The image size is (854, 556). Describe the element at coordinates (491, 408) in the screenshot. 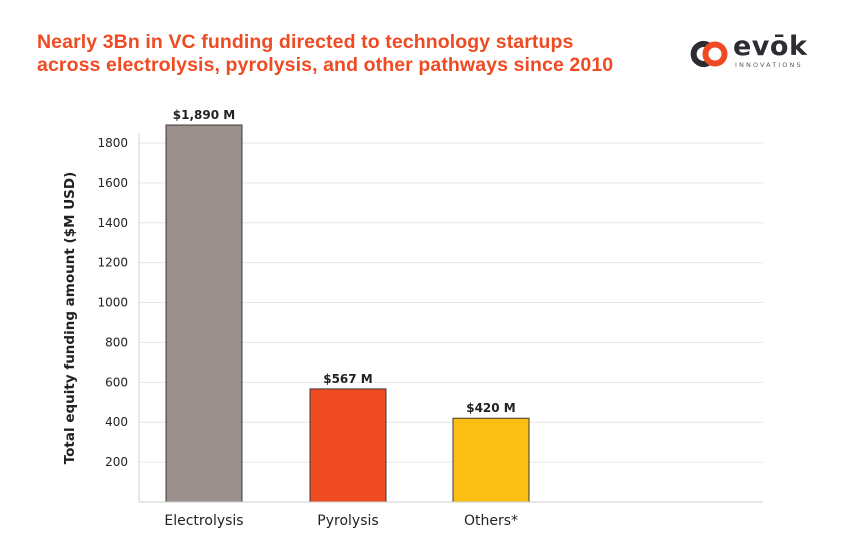

I see `data-label: $420 M` at that location.